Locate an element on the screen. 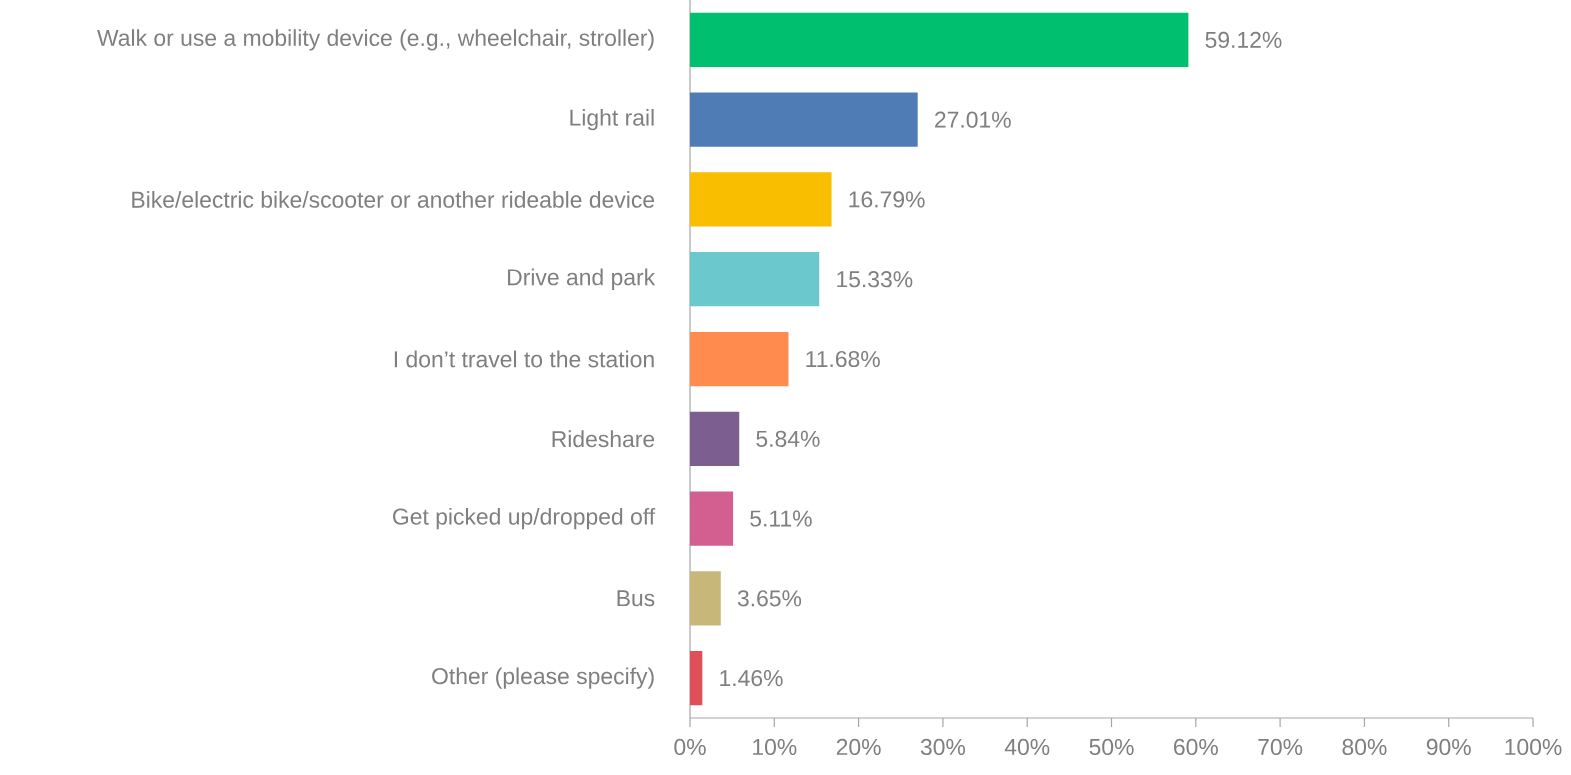  y-tick-label: Drive and park is located at coordinates (582, 279).